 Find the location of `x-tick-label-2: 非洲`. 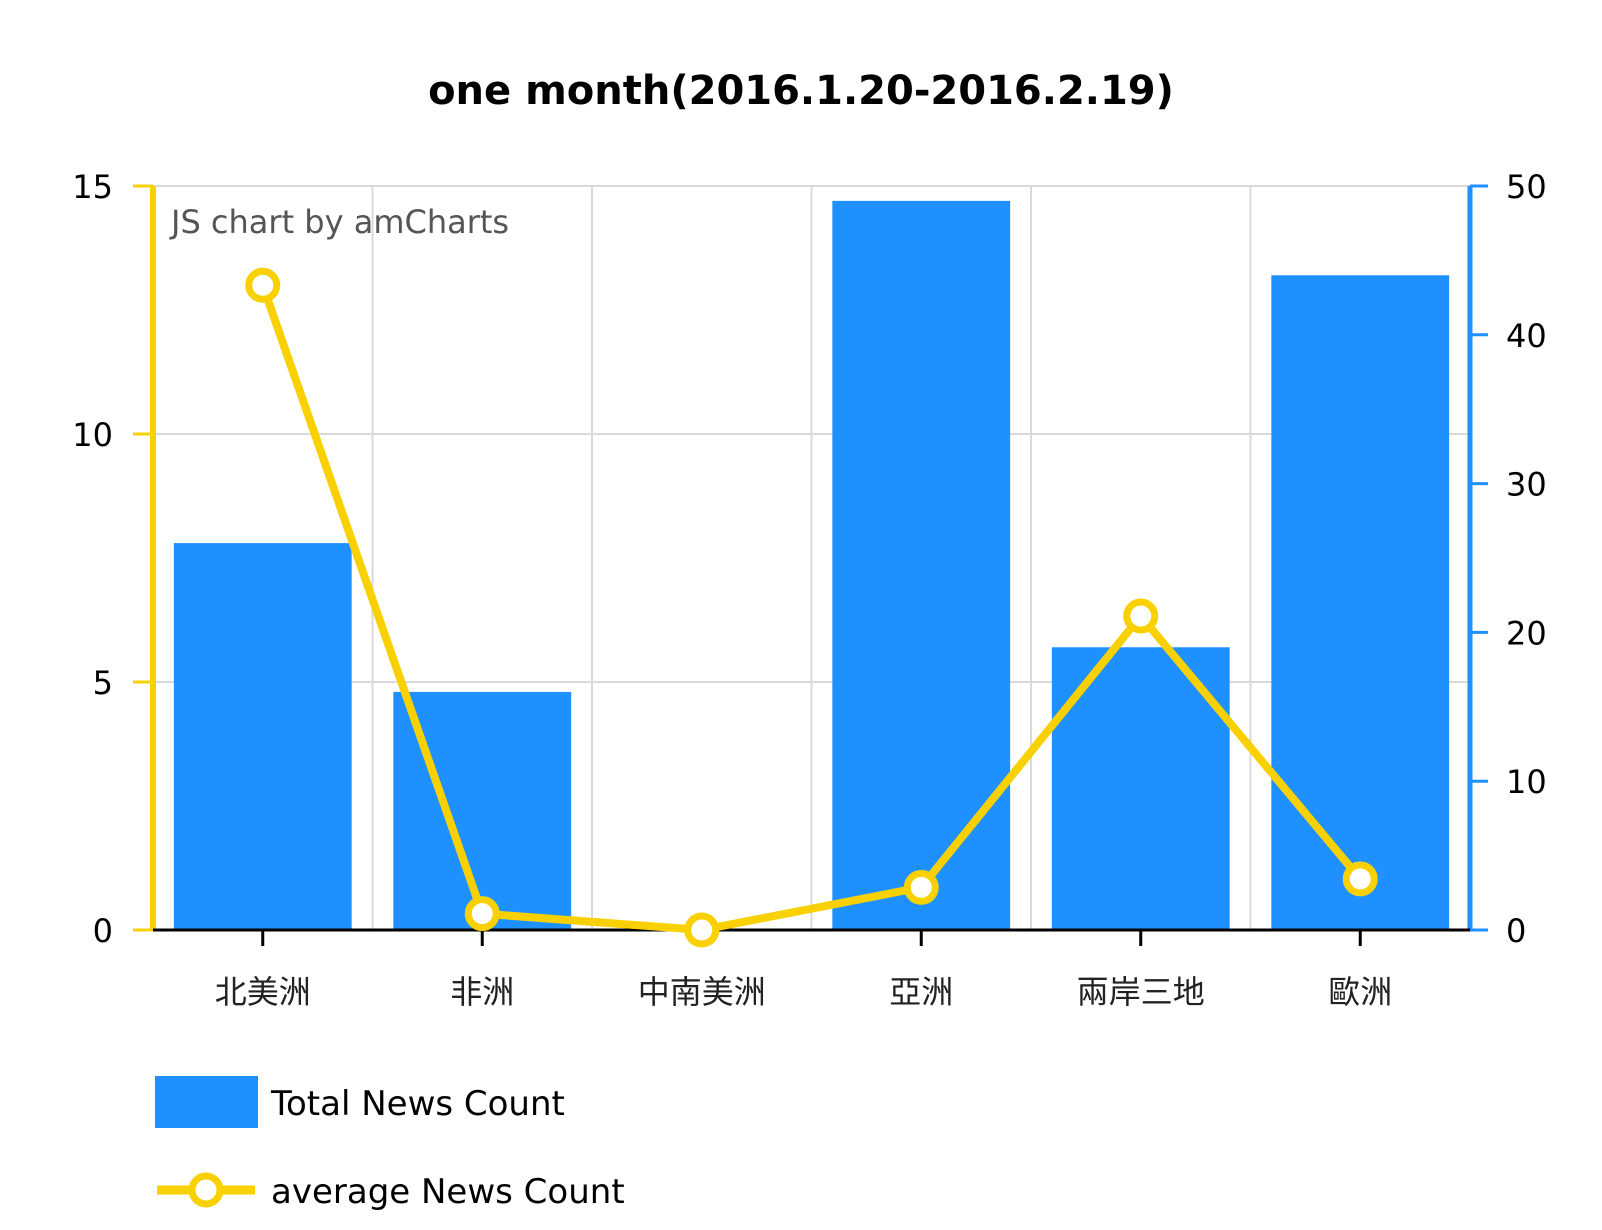

x-tick-label-2: 非洲 is located at coordinates (482, 992).